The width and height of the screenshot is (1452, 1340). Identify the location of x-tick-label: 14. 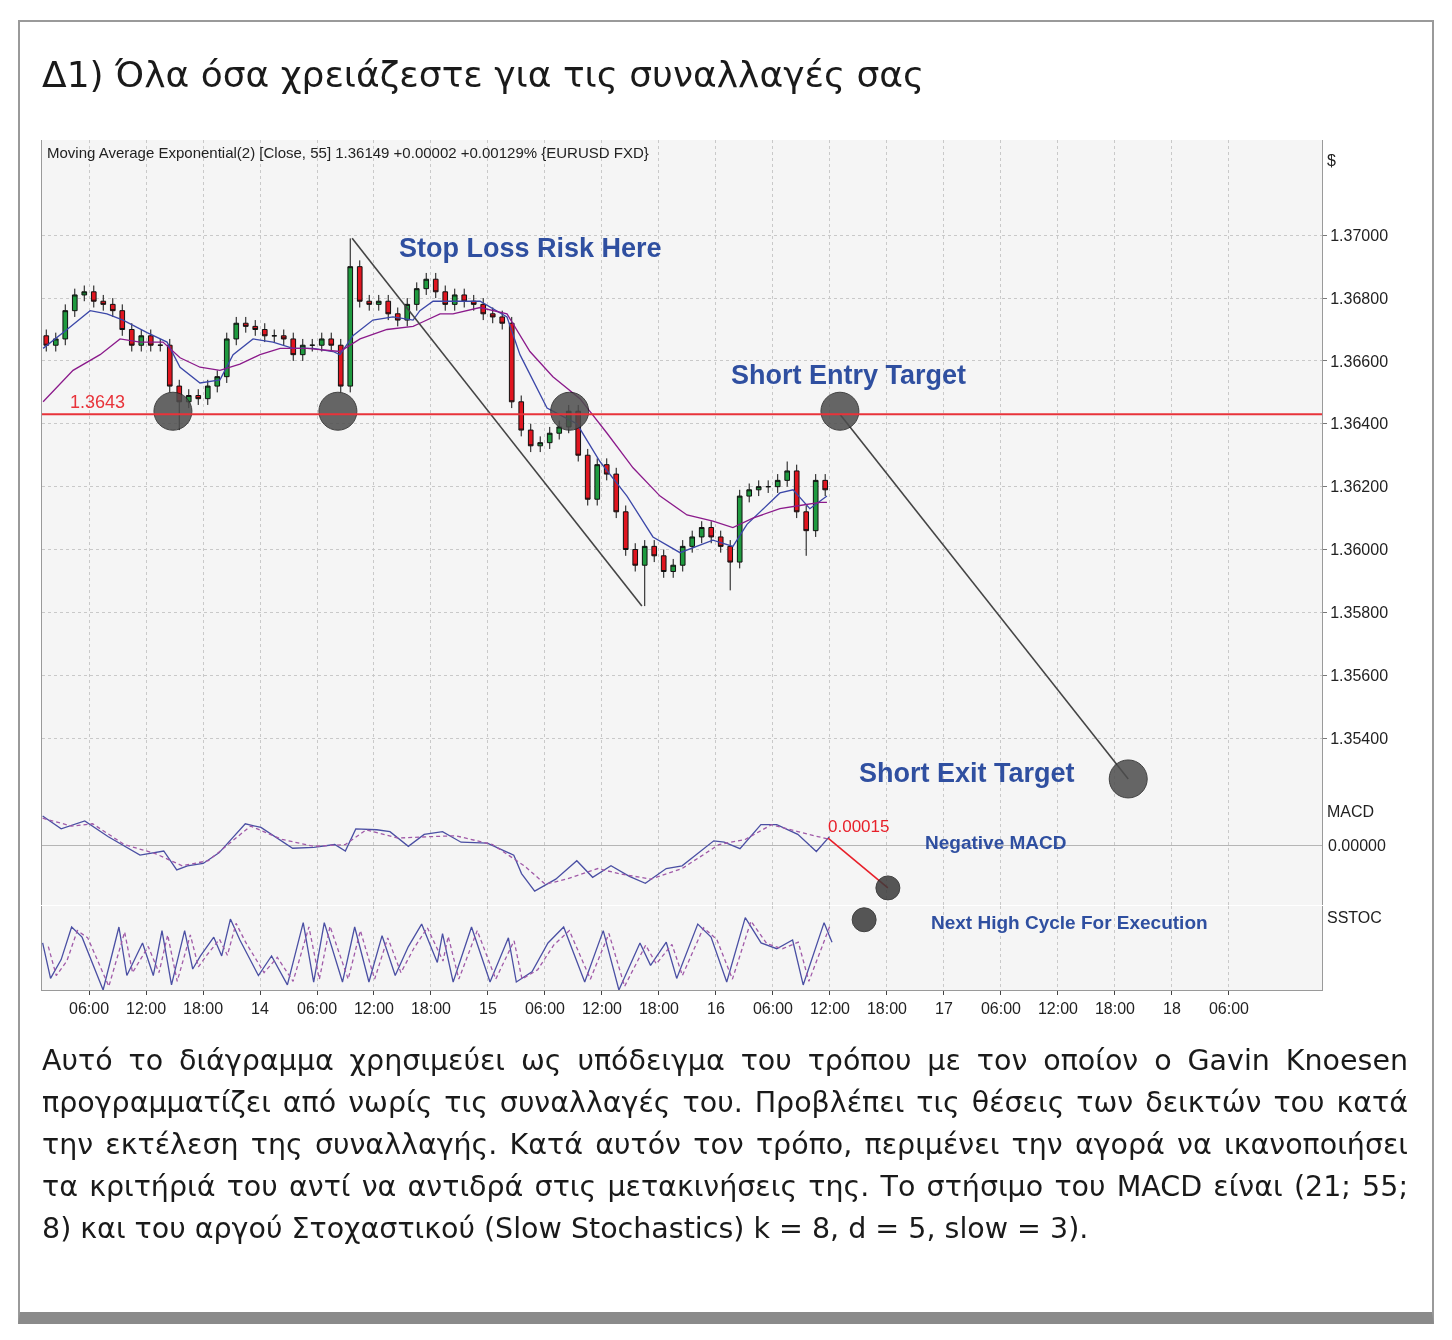
(260, 1009).